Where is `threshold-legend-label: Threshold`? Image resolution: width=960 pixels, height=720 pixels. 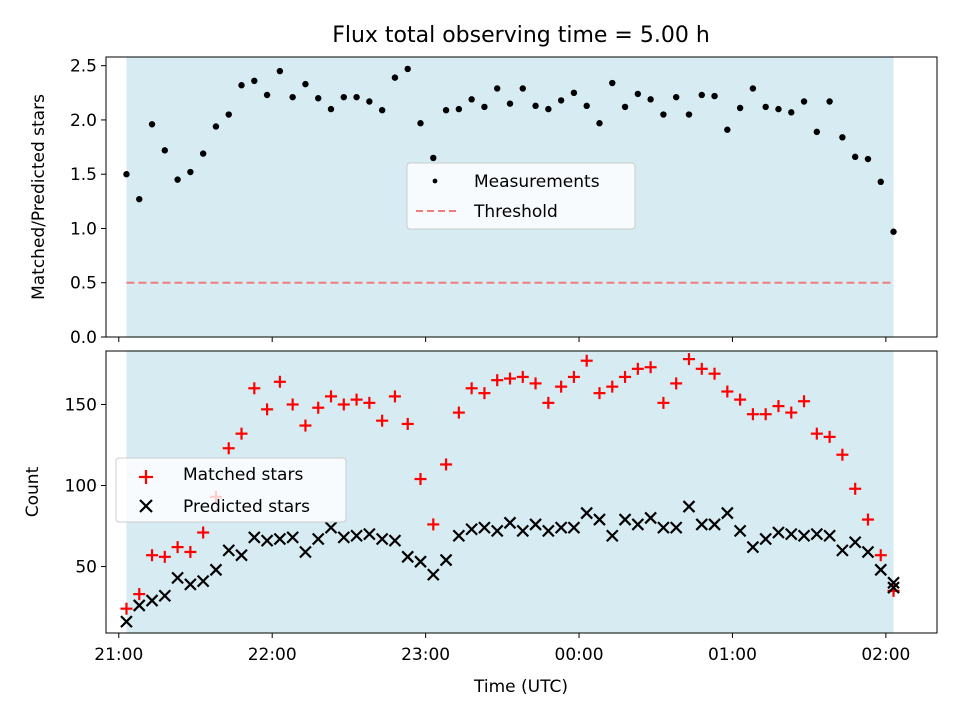
threshold-legend-label: Threshold is located at coordinates (515, 212).